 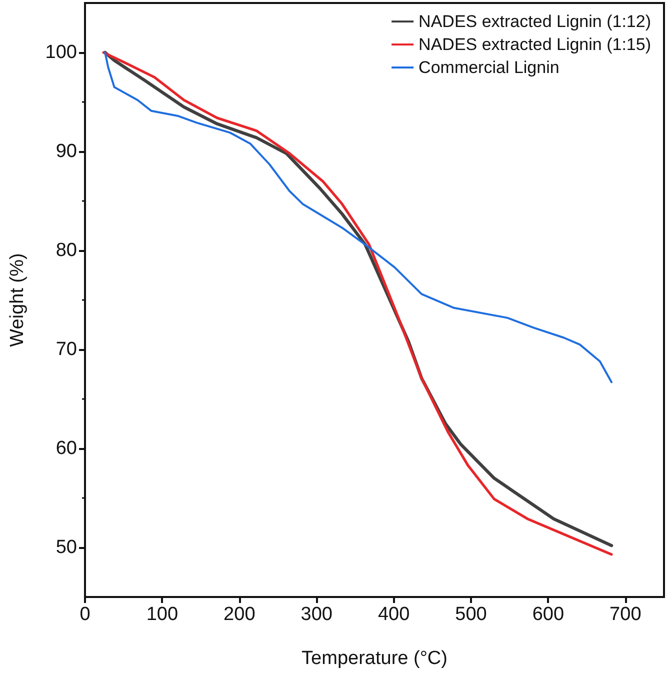 I want to click on y-tick-label: 50, so click(x=66, y=547).